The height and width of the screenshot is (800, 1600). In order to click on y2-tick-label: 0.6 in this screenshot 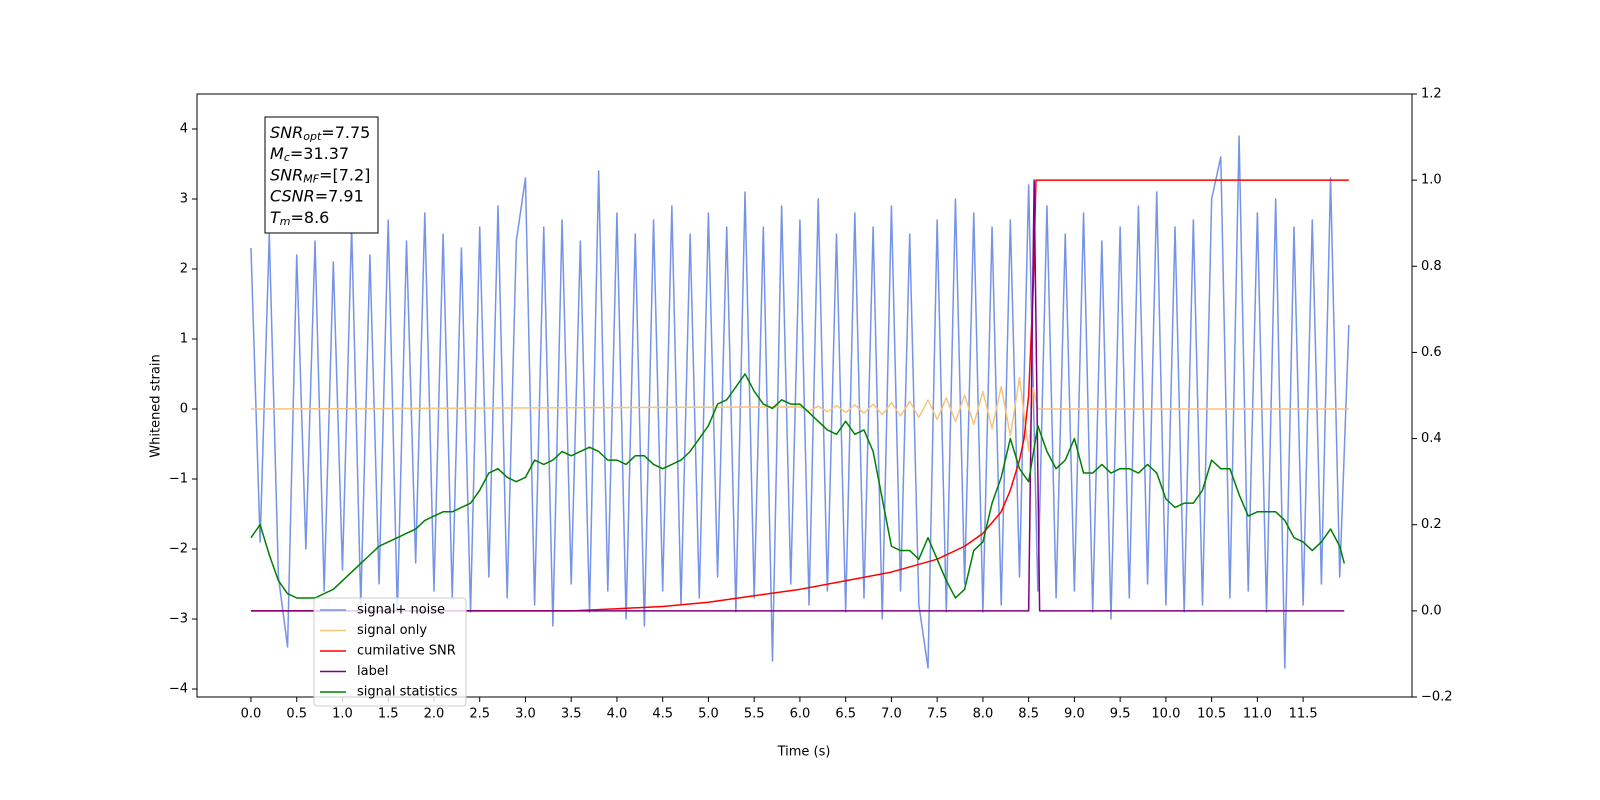, I will do `click(1431, 352)`.